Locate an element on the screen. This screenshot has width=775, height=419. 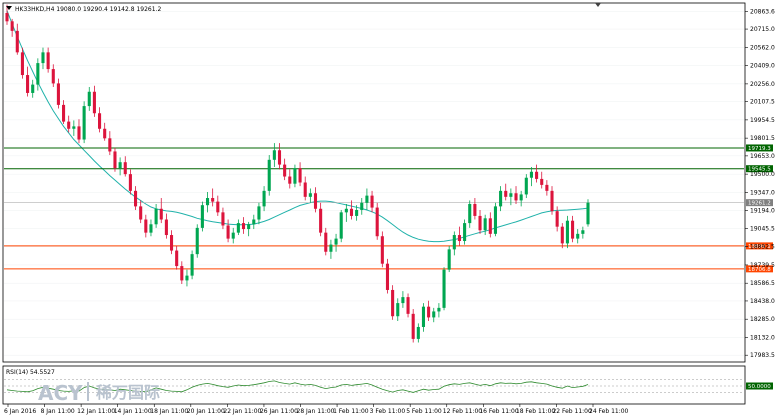
current-price-label: 19261.2 is located at coordinates (759, 204).